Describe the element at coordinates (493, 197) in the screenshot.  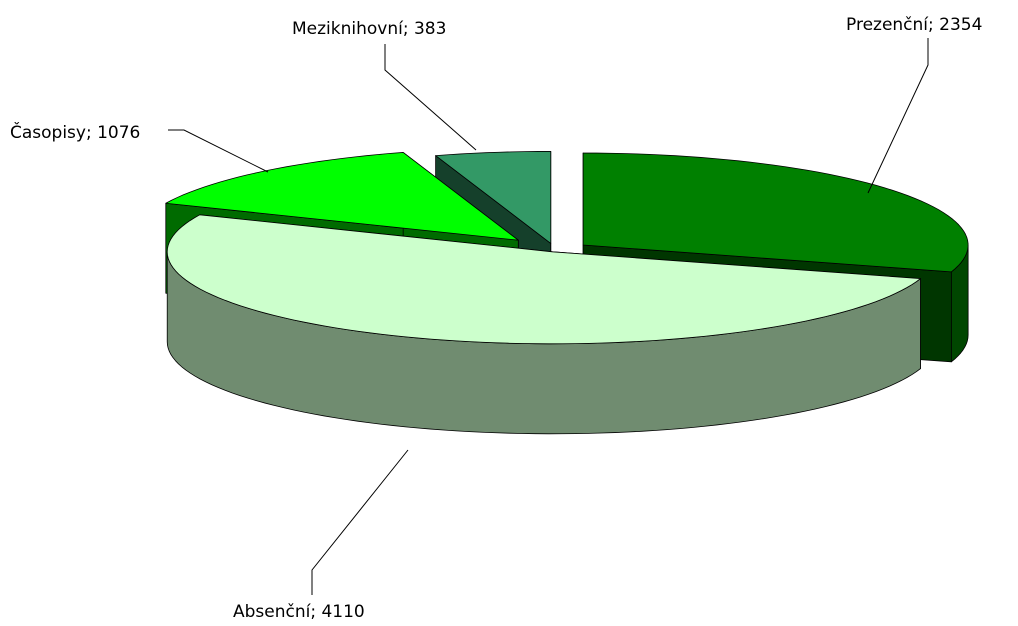
I see `slice-meziknihovni-top` at that location.